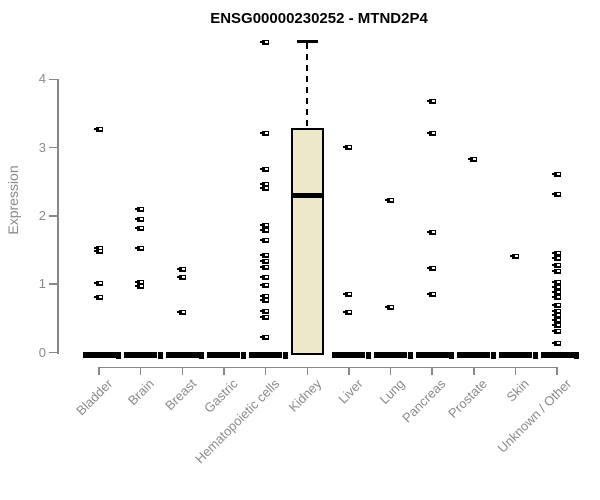 The height and width of the screenshot is (500, 600). Describe the element at coordinates (180, 395) in the screenshot. I see `x-category-label: Breast` at that location.